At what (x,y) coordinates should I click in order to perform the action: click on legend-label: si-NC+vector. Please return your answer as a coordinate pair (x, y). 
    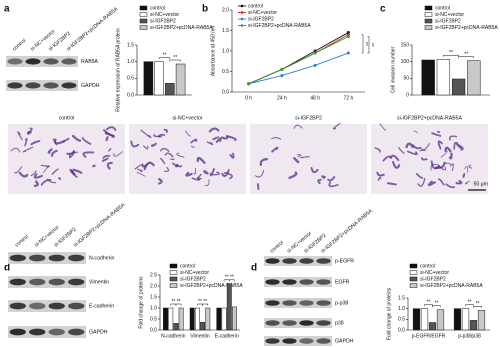
    Looking at the image, I should click on (449, 15).